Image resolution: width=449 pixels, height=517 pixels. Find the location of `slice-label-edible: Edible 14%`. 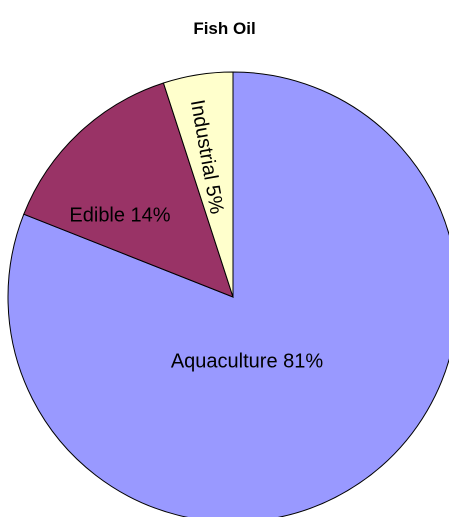

slice-label-edible: Edible 14% is located at coordinates (119, 215).